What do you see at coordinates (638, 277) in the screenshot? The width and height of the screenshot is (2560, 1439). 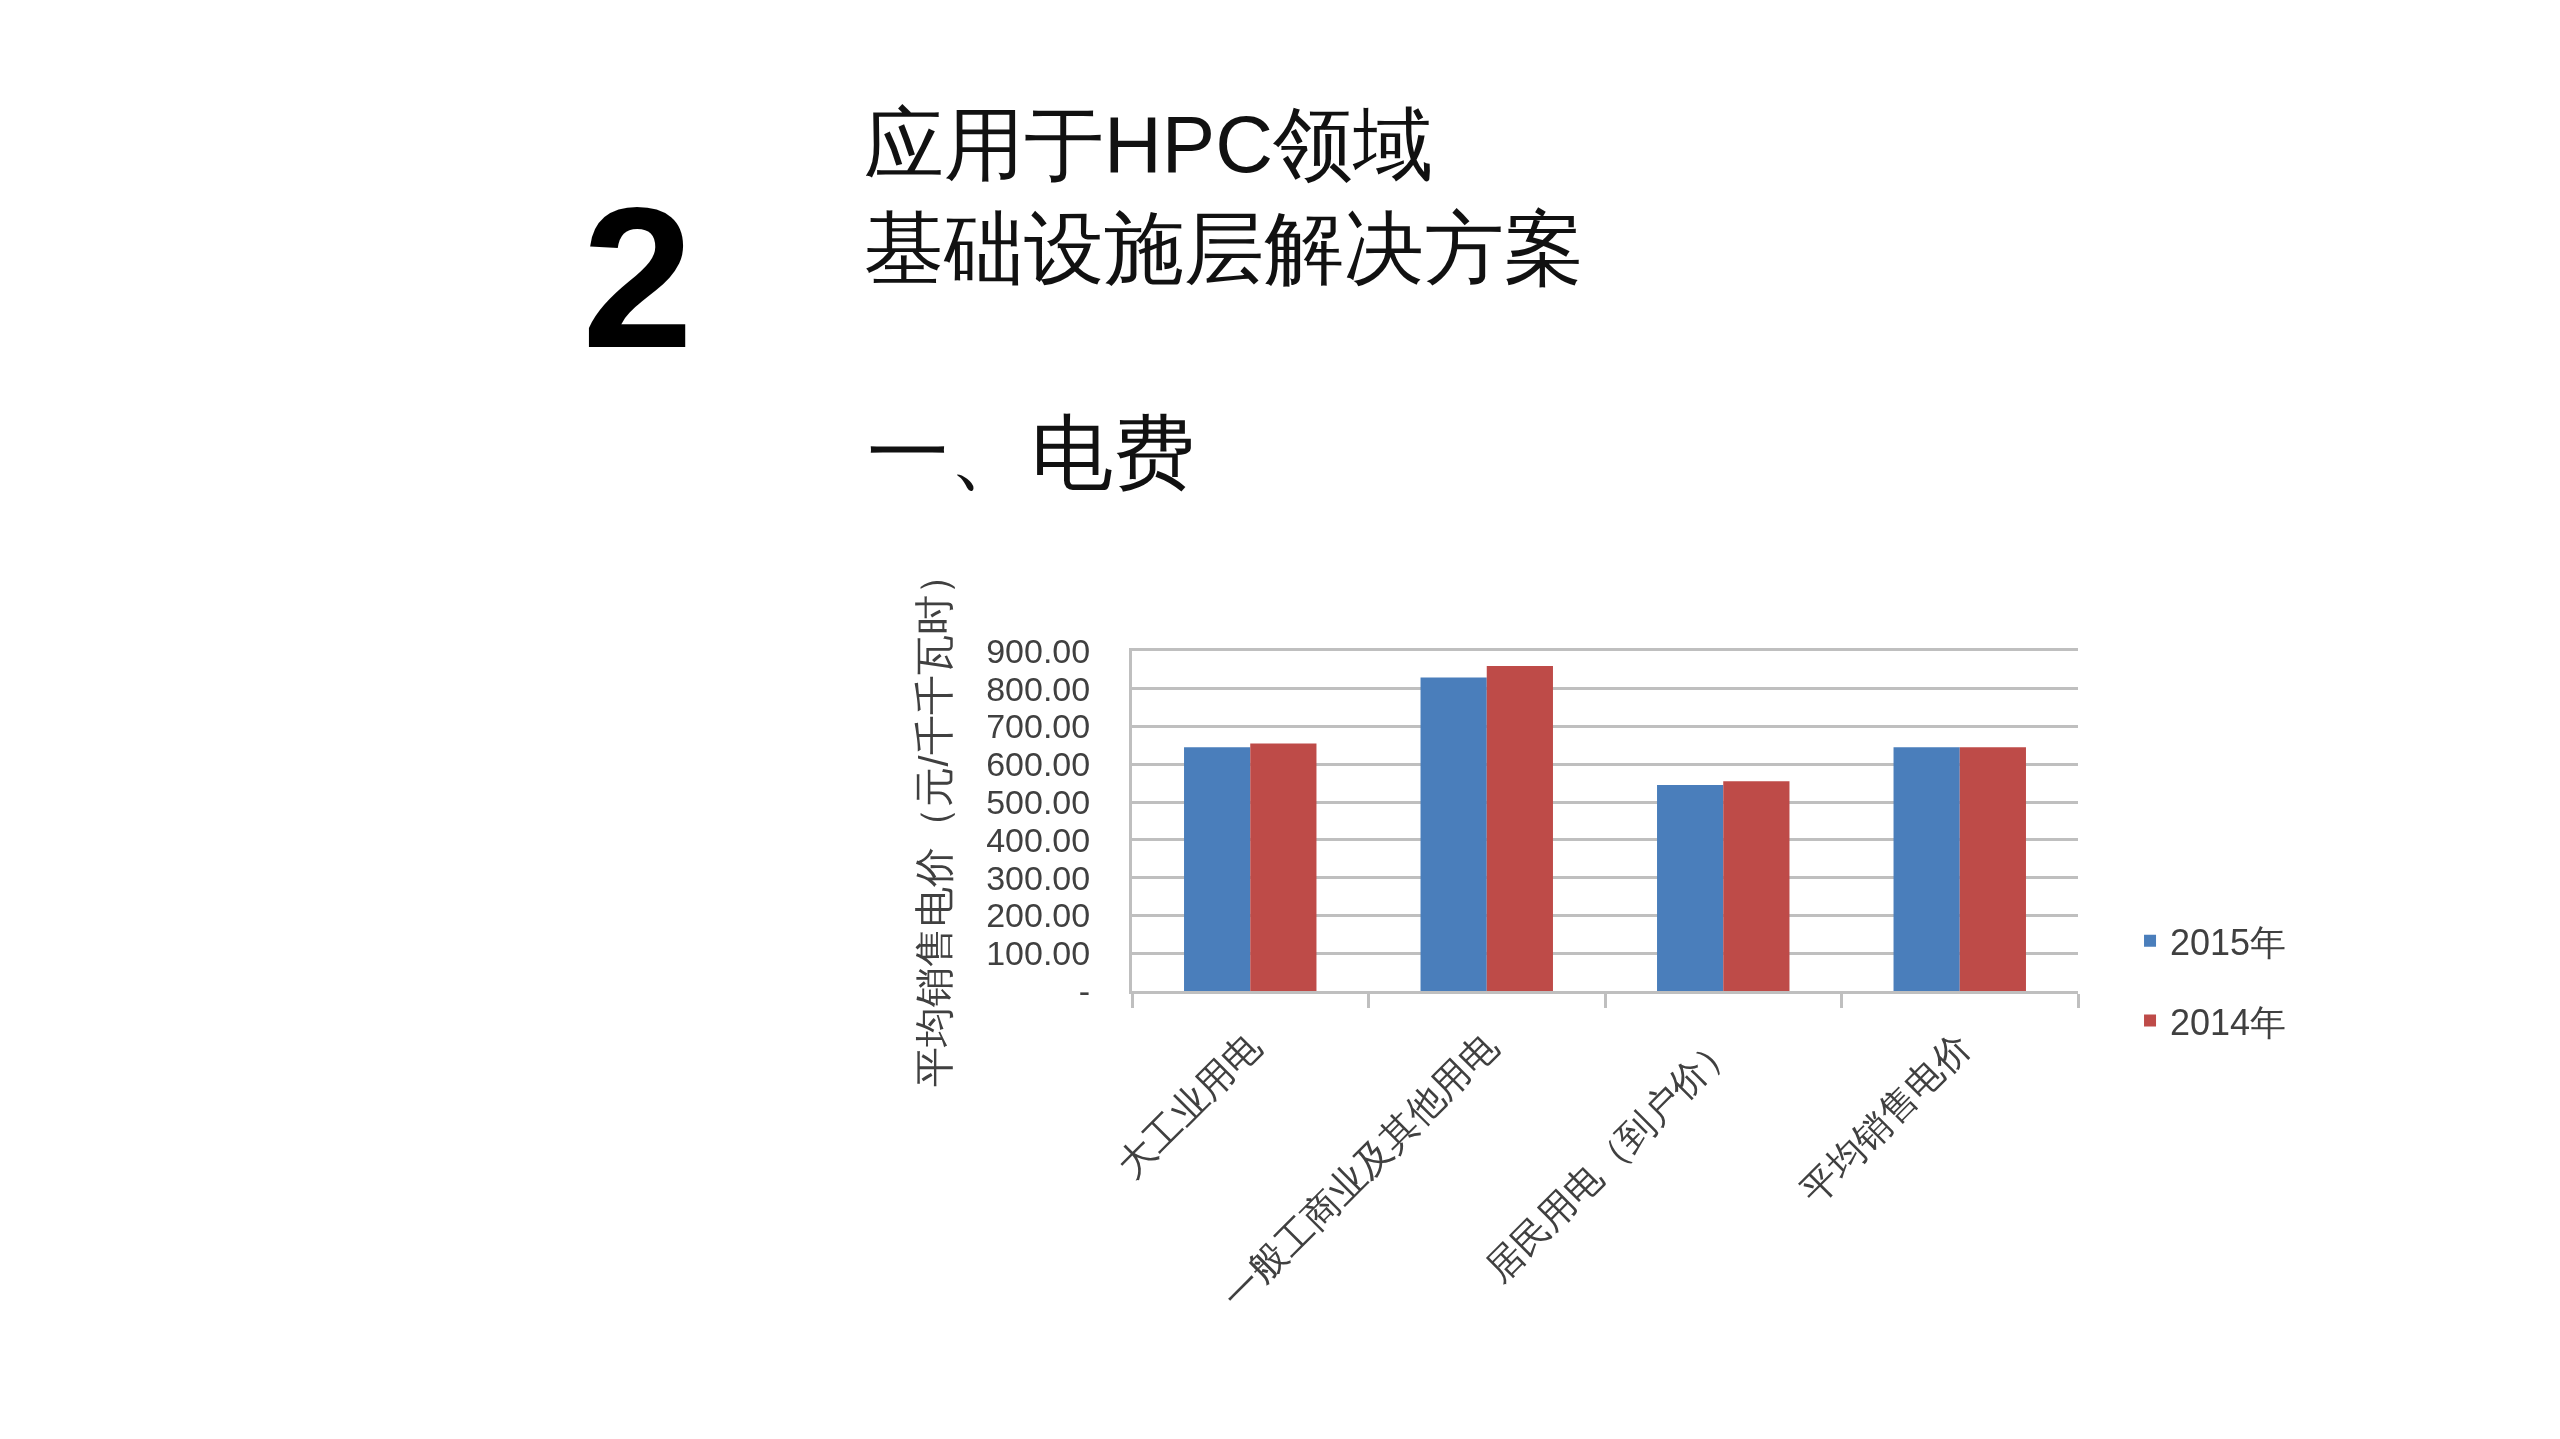 I see `text: 2` at bounding box center [638, 277].